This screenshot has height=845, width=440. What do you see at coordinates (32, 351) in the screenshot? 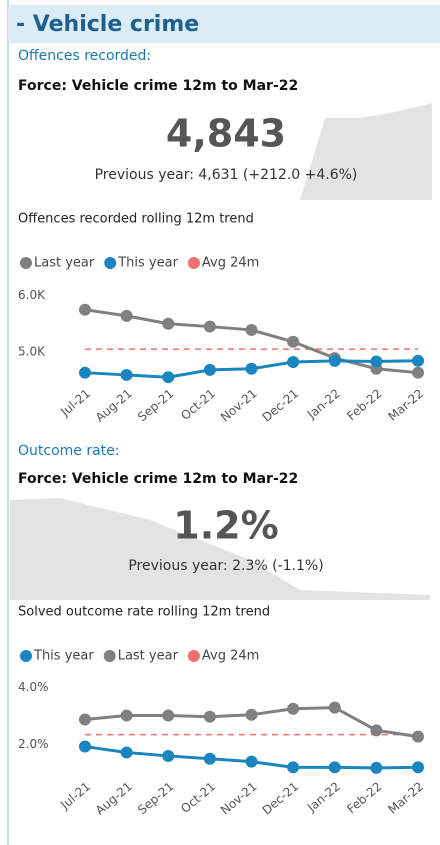
I see `y-tick-label: 5.0K` at bounding box center [32, 351].